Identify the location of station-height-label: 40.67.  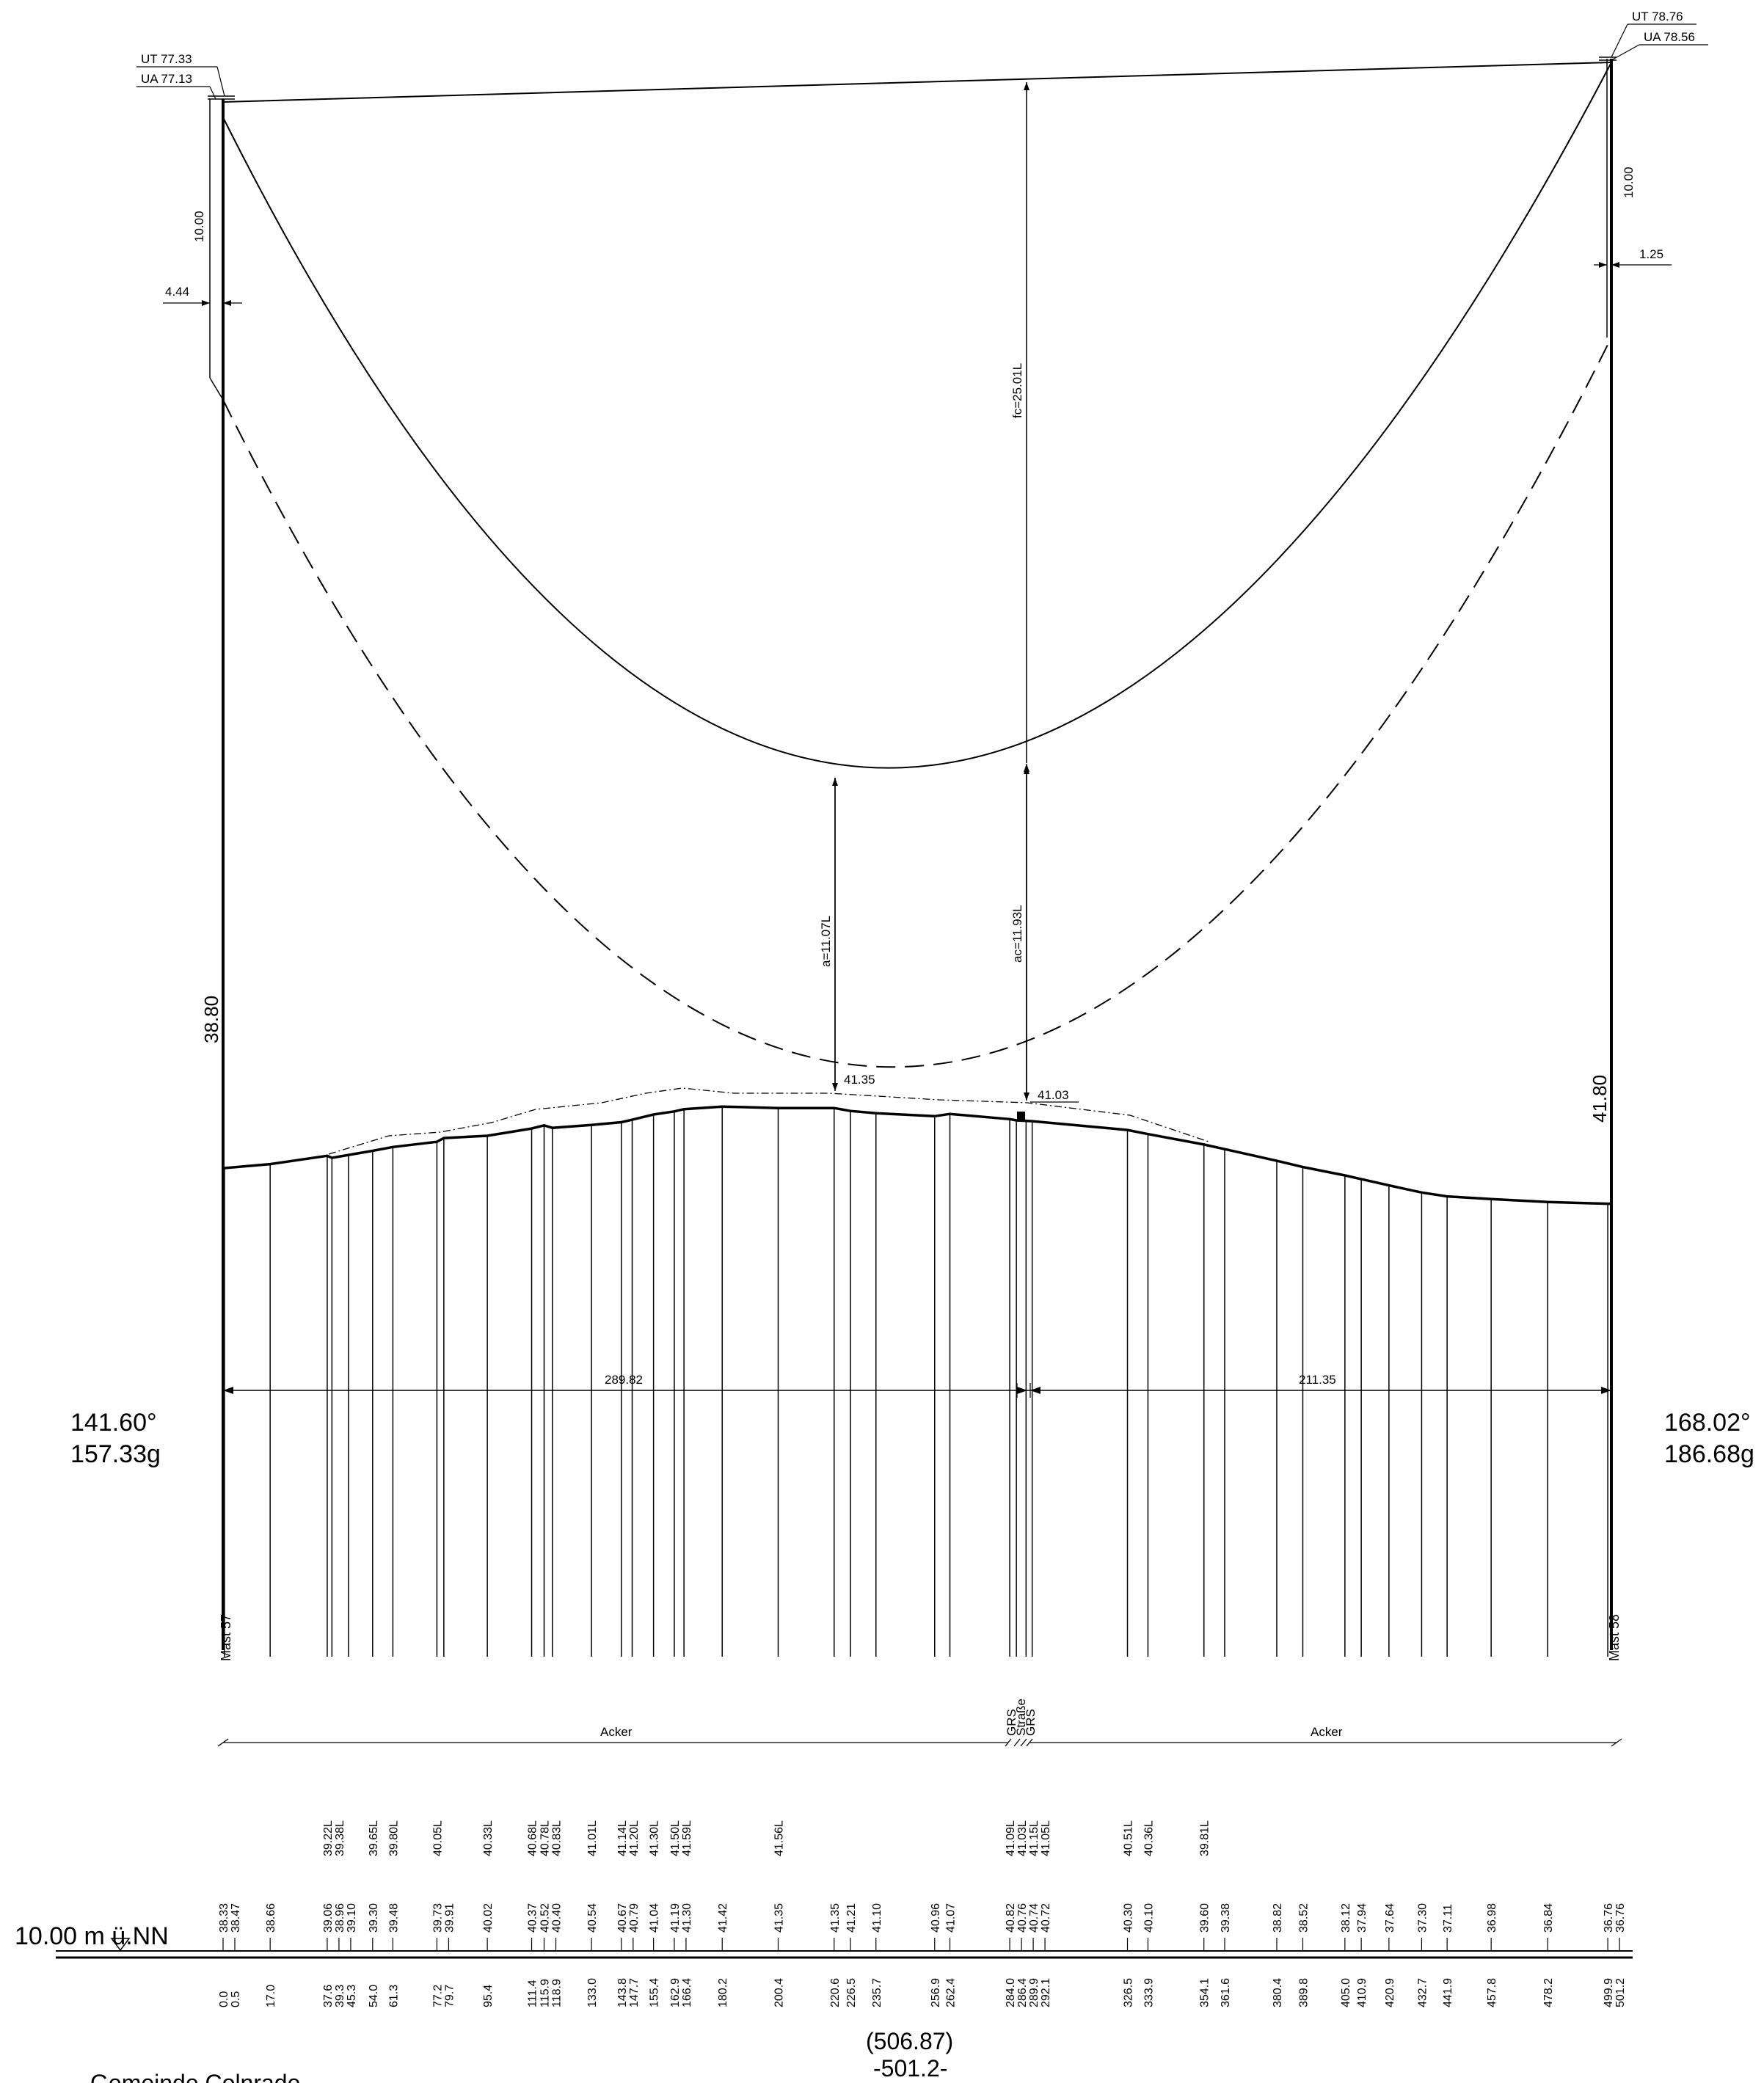
(622, 1918).